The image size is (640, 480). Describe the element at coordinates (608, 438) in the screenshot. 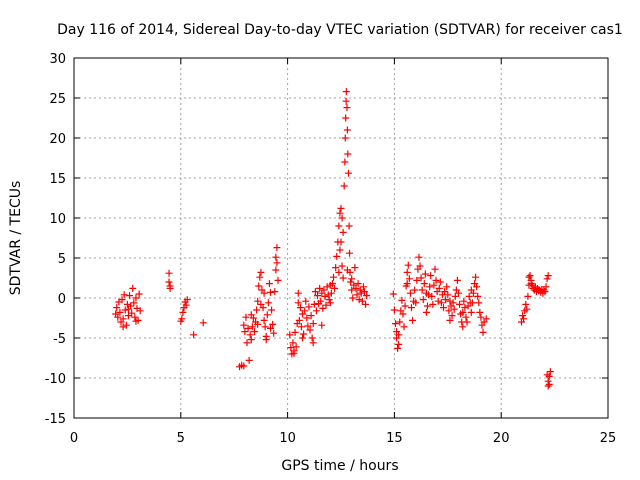

I see `x-tick-label: 25` at that location.